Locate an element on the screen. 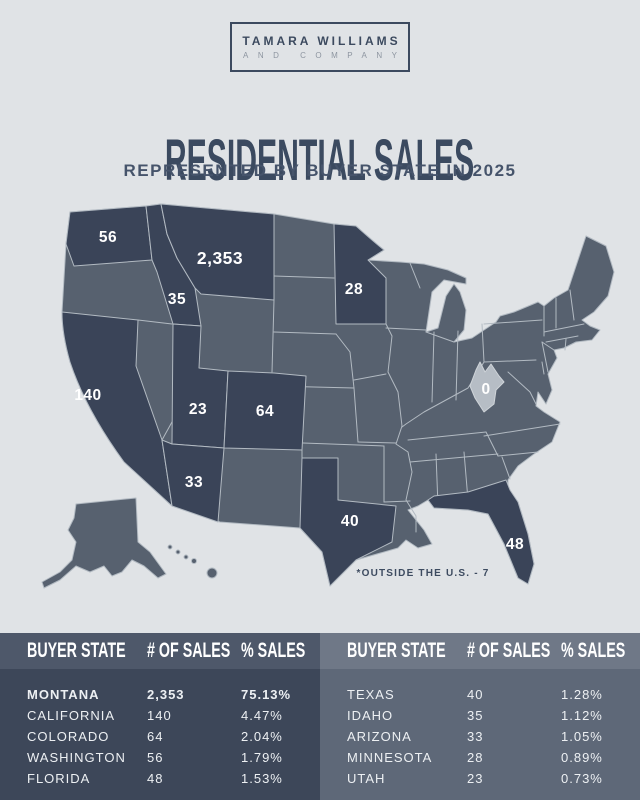 The width and height of the screenshot is (640, 800). map-label-utah: 23 is located at coordinates (198, 409).